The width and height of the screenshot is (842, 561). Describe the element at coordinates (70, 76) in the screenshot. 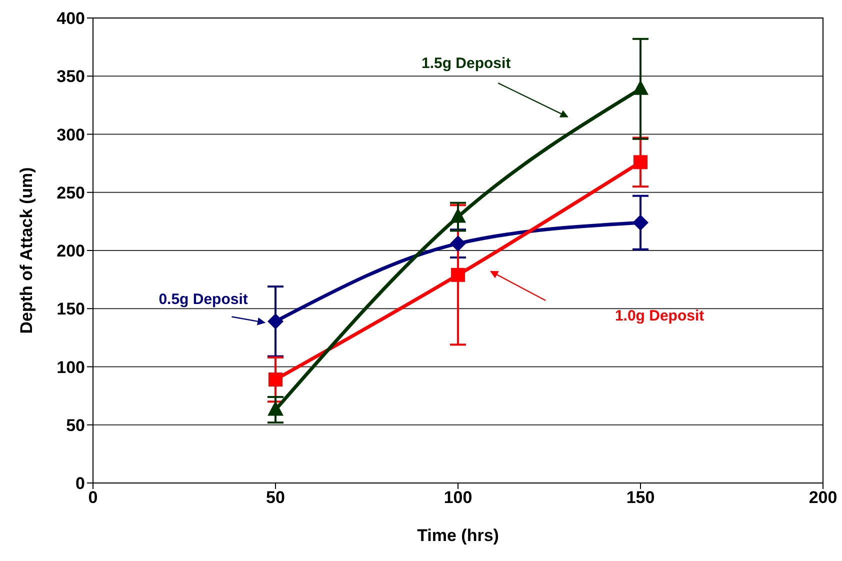

I see `y-tick-label: 350` at that location.